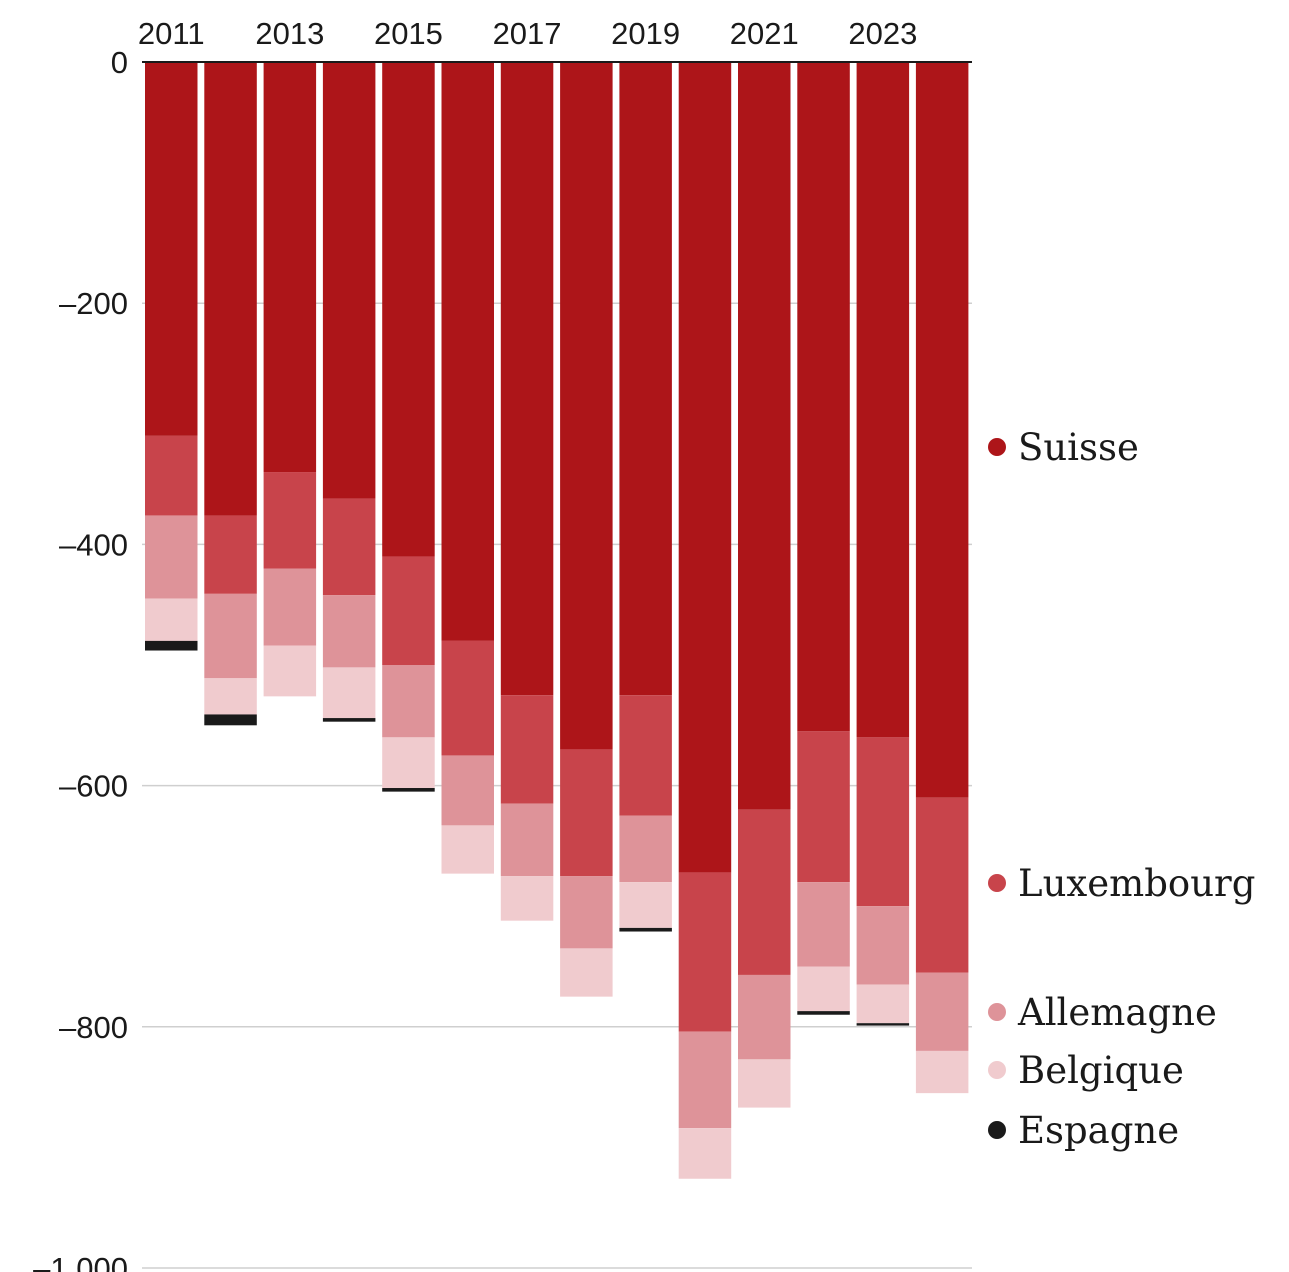 This screenshot has width=1289, height=1272. What do you see at coordinates (171, 249) in the screenshot?
I see `bar-2011-suisse` at bounding box center [171, 249].